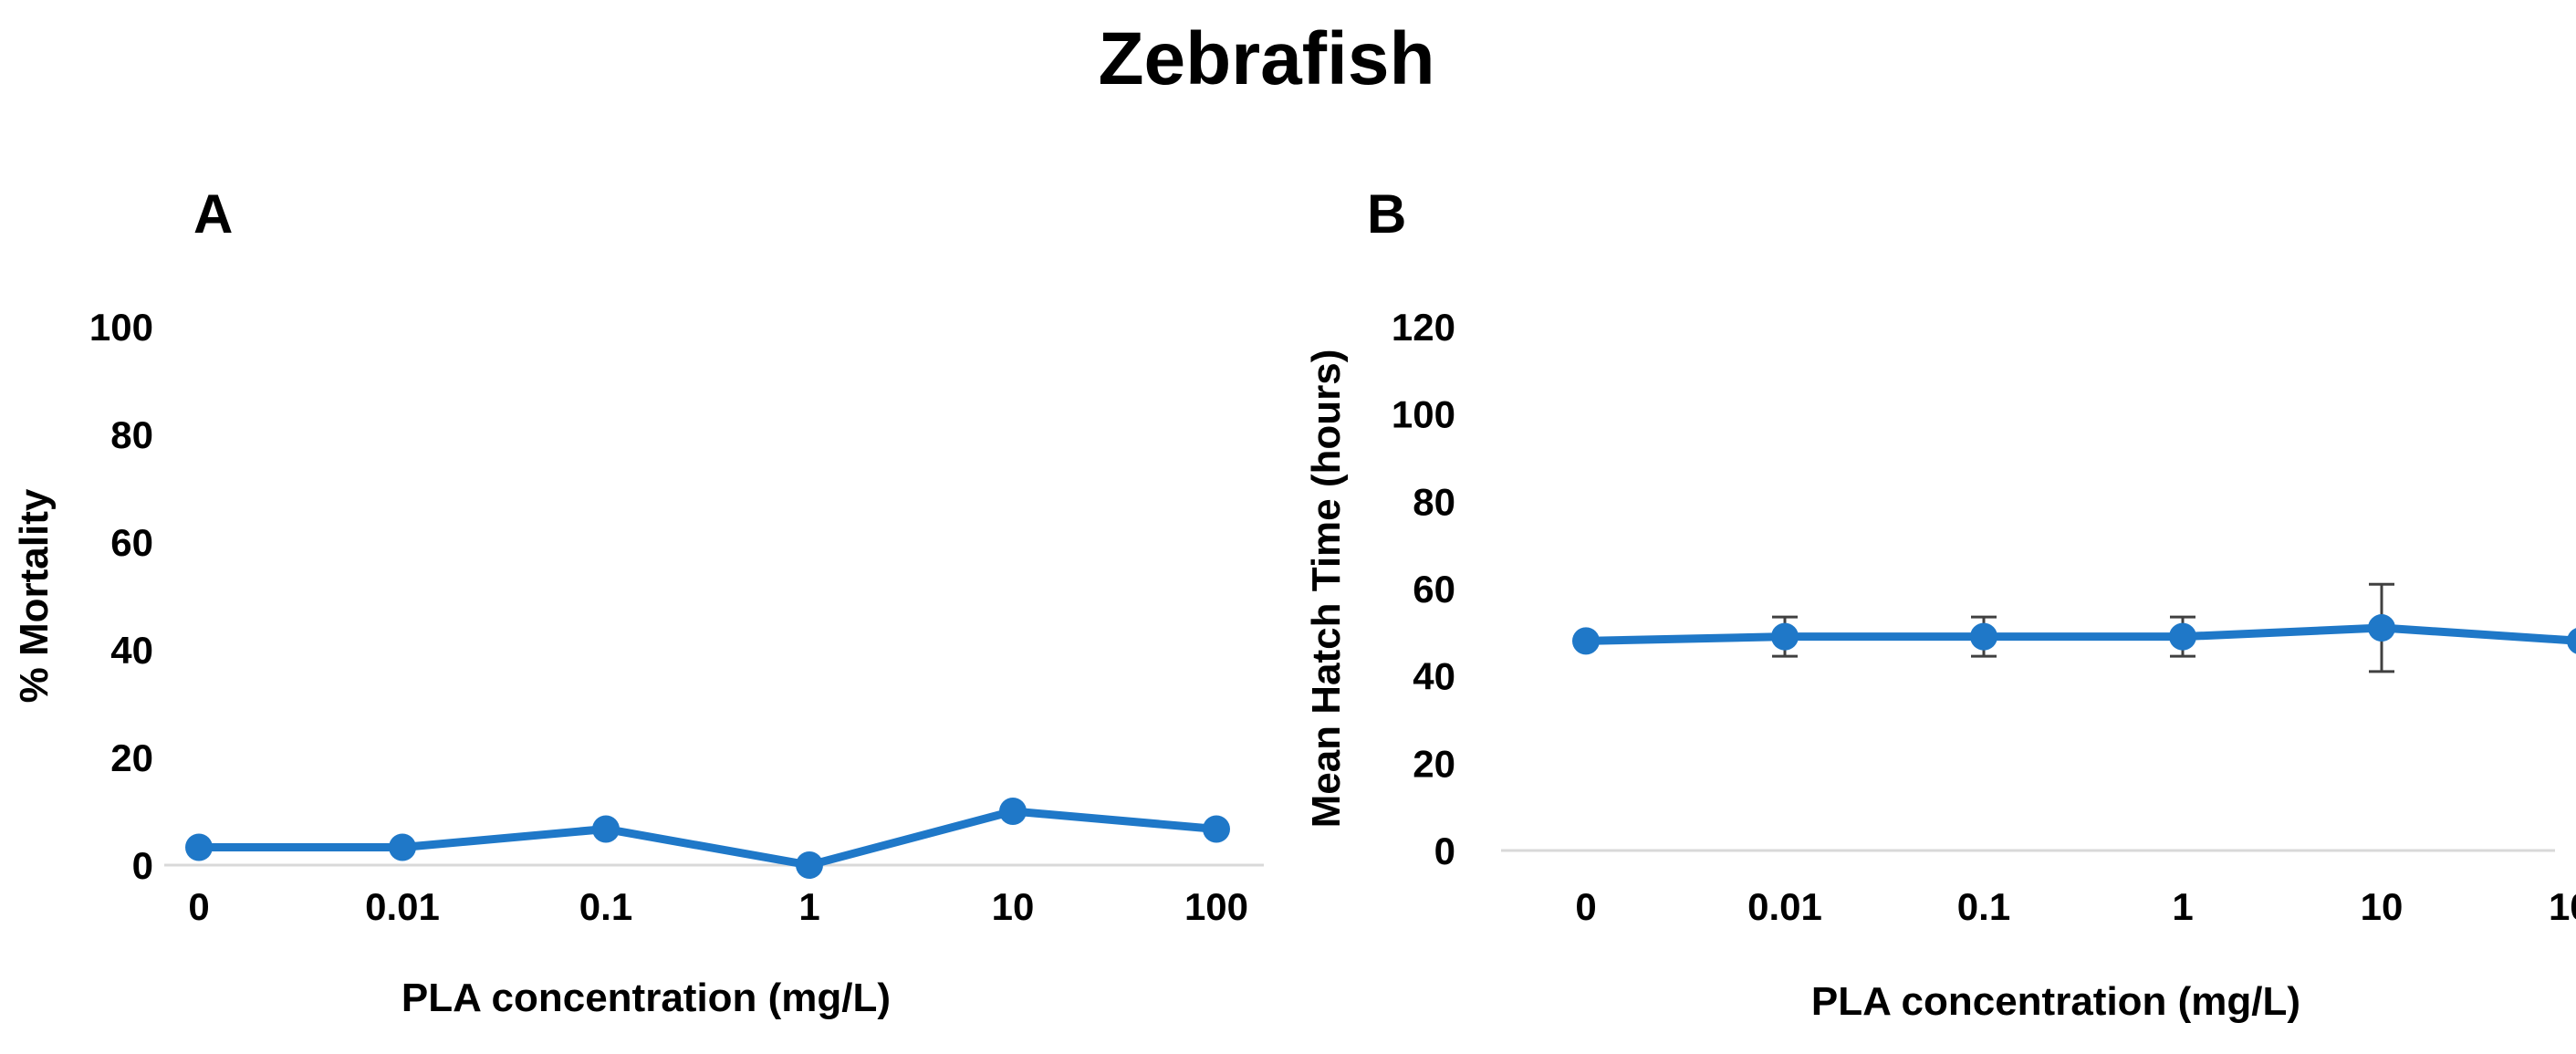 Image resolution: width=2576 pixels, height=1054 pixels. I want to click on y-tick-label: 120, so click(1423, 328).